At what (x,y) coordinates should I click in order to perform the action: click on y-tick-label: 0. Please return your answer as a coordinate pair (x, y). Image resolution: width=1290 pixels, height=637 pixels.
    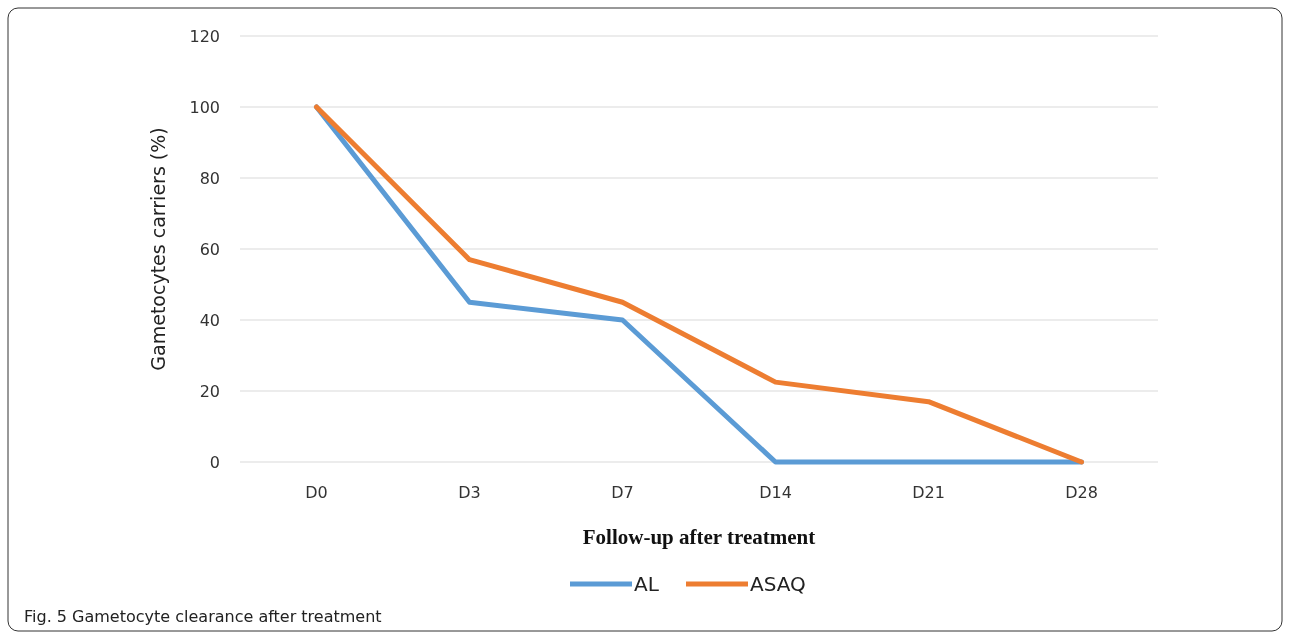
    Looking at the image, I should click on (214, 462).